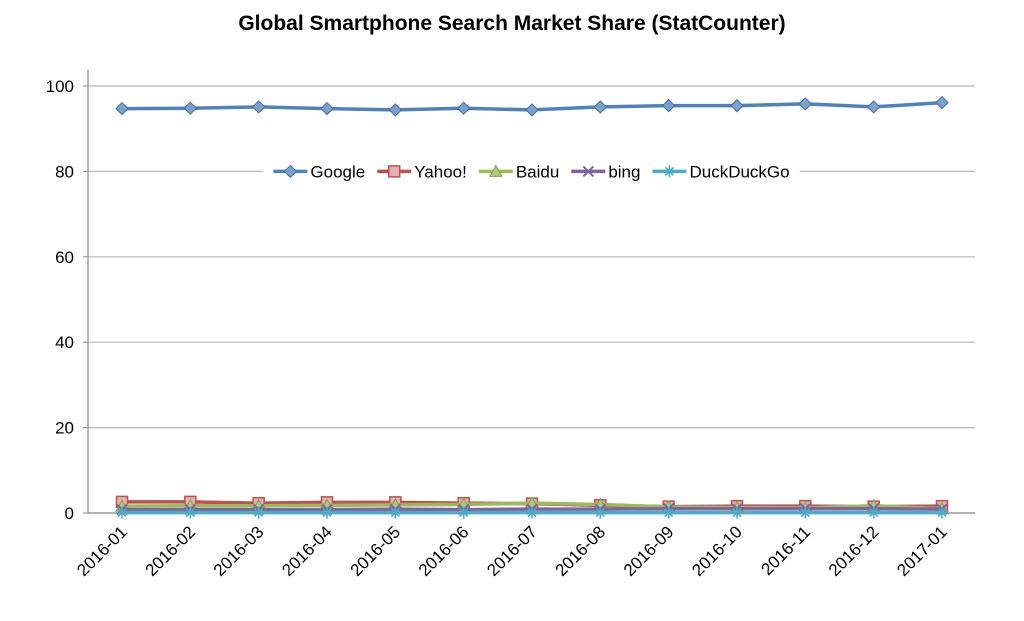 The width and height of the screenshot is (1024, 621). What do you see at coordinates (717, 551) in the screenshot?
I see `x-tick-label-2016-10: 2016-10` at bounding box center [717, 551].